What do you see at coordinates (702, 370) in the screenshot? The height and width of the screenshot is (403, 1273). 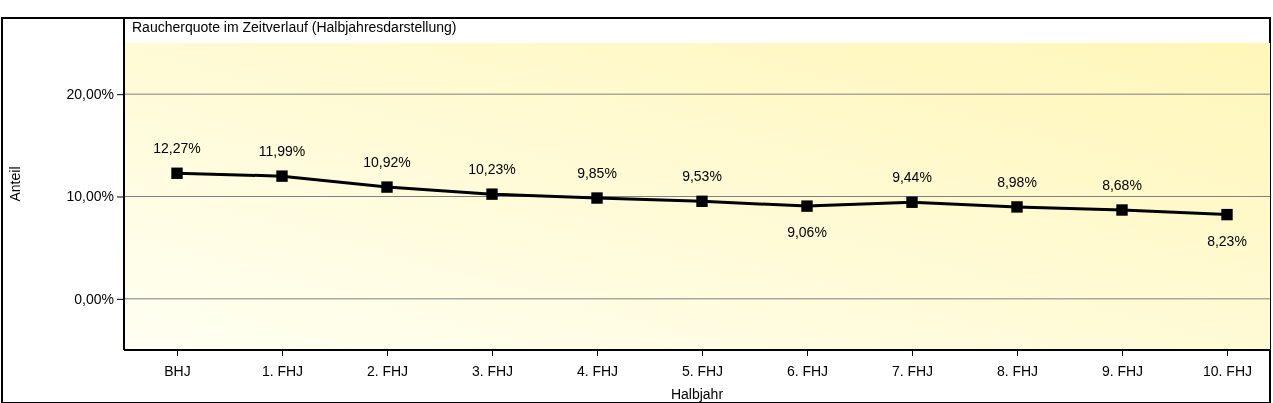 I see `x-tick-label: 5. FHJ` at bounding box center [702, 370].